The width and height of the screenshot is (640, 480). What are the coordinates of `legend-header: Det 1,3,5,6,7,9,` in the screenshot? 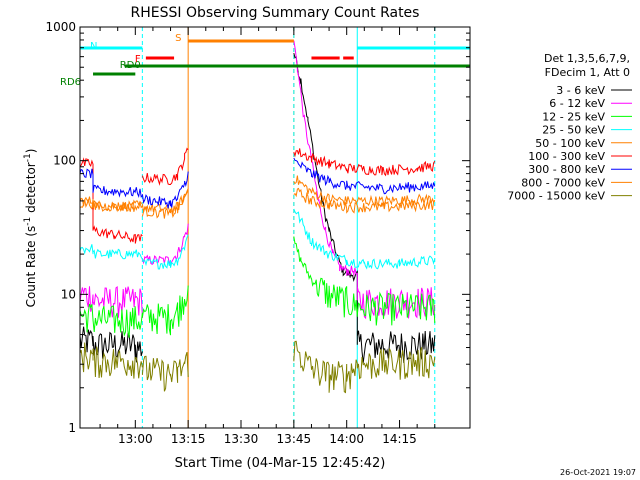 It's located at (587, 58).